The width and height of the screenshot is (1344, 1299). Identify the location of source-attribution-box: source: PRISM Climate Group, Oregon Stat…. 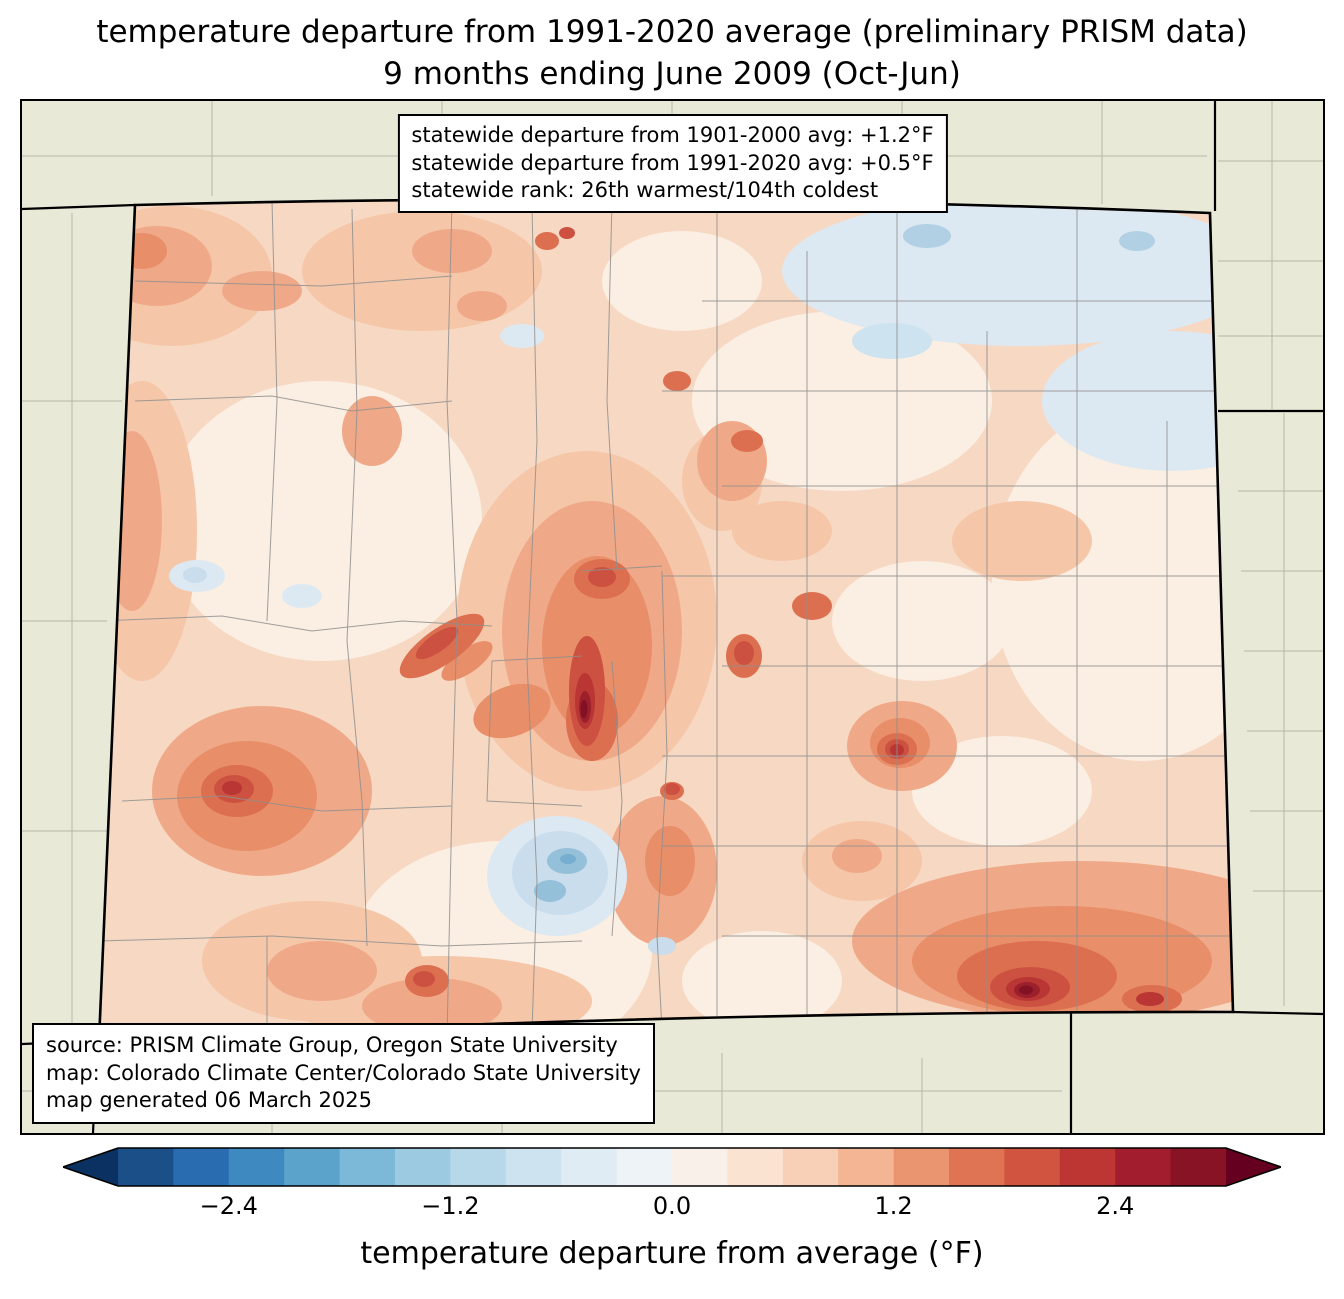
(343, 1073).